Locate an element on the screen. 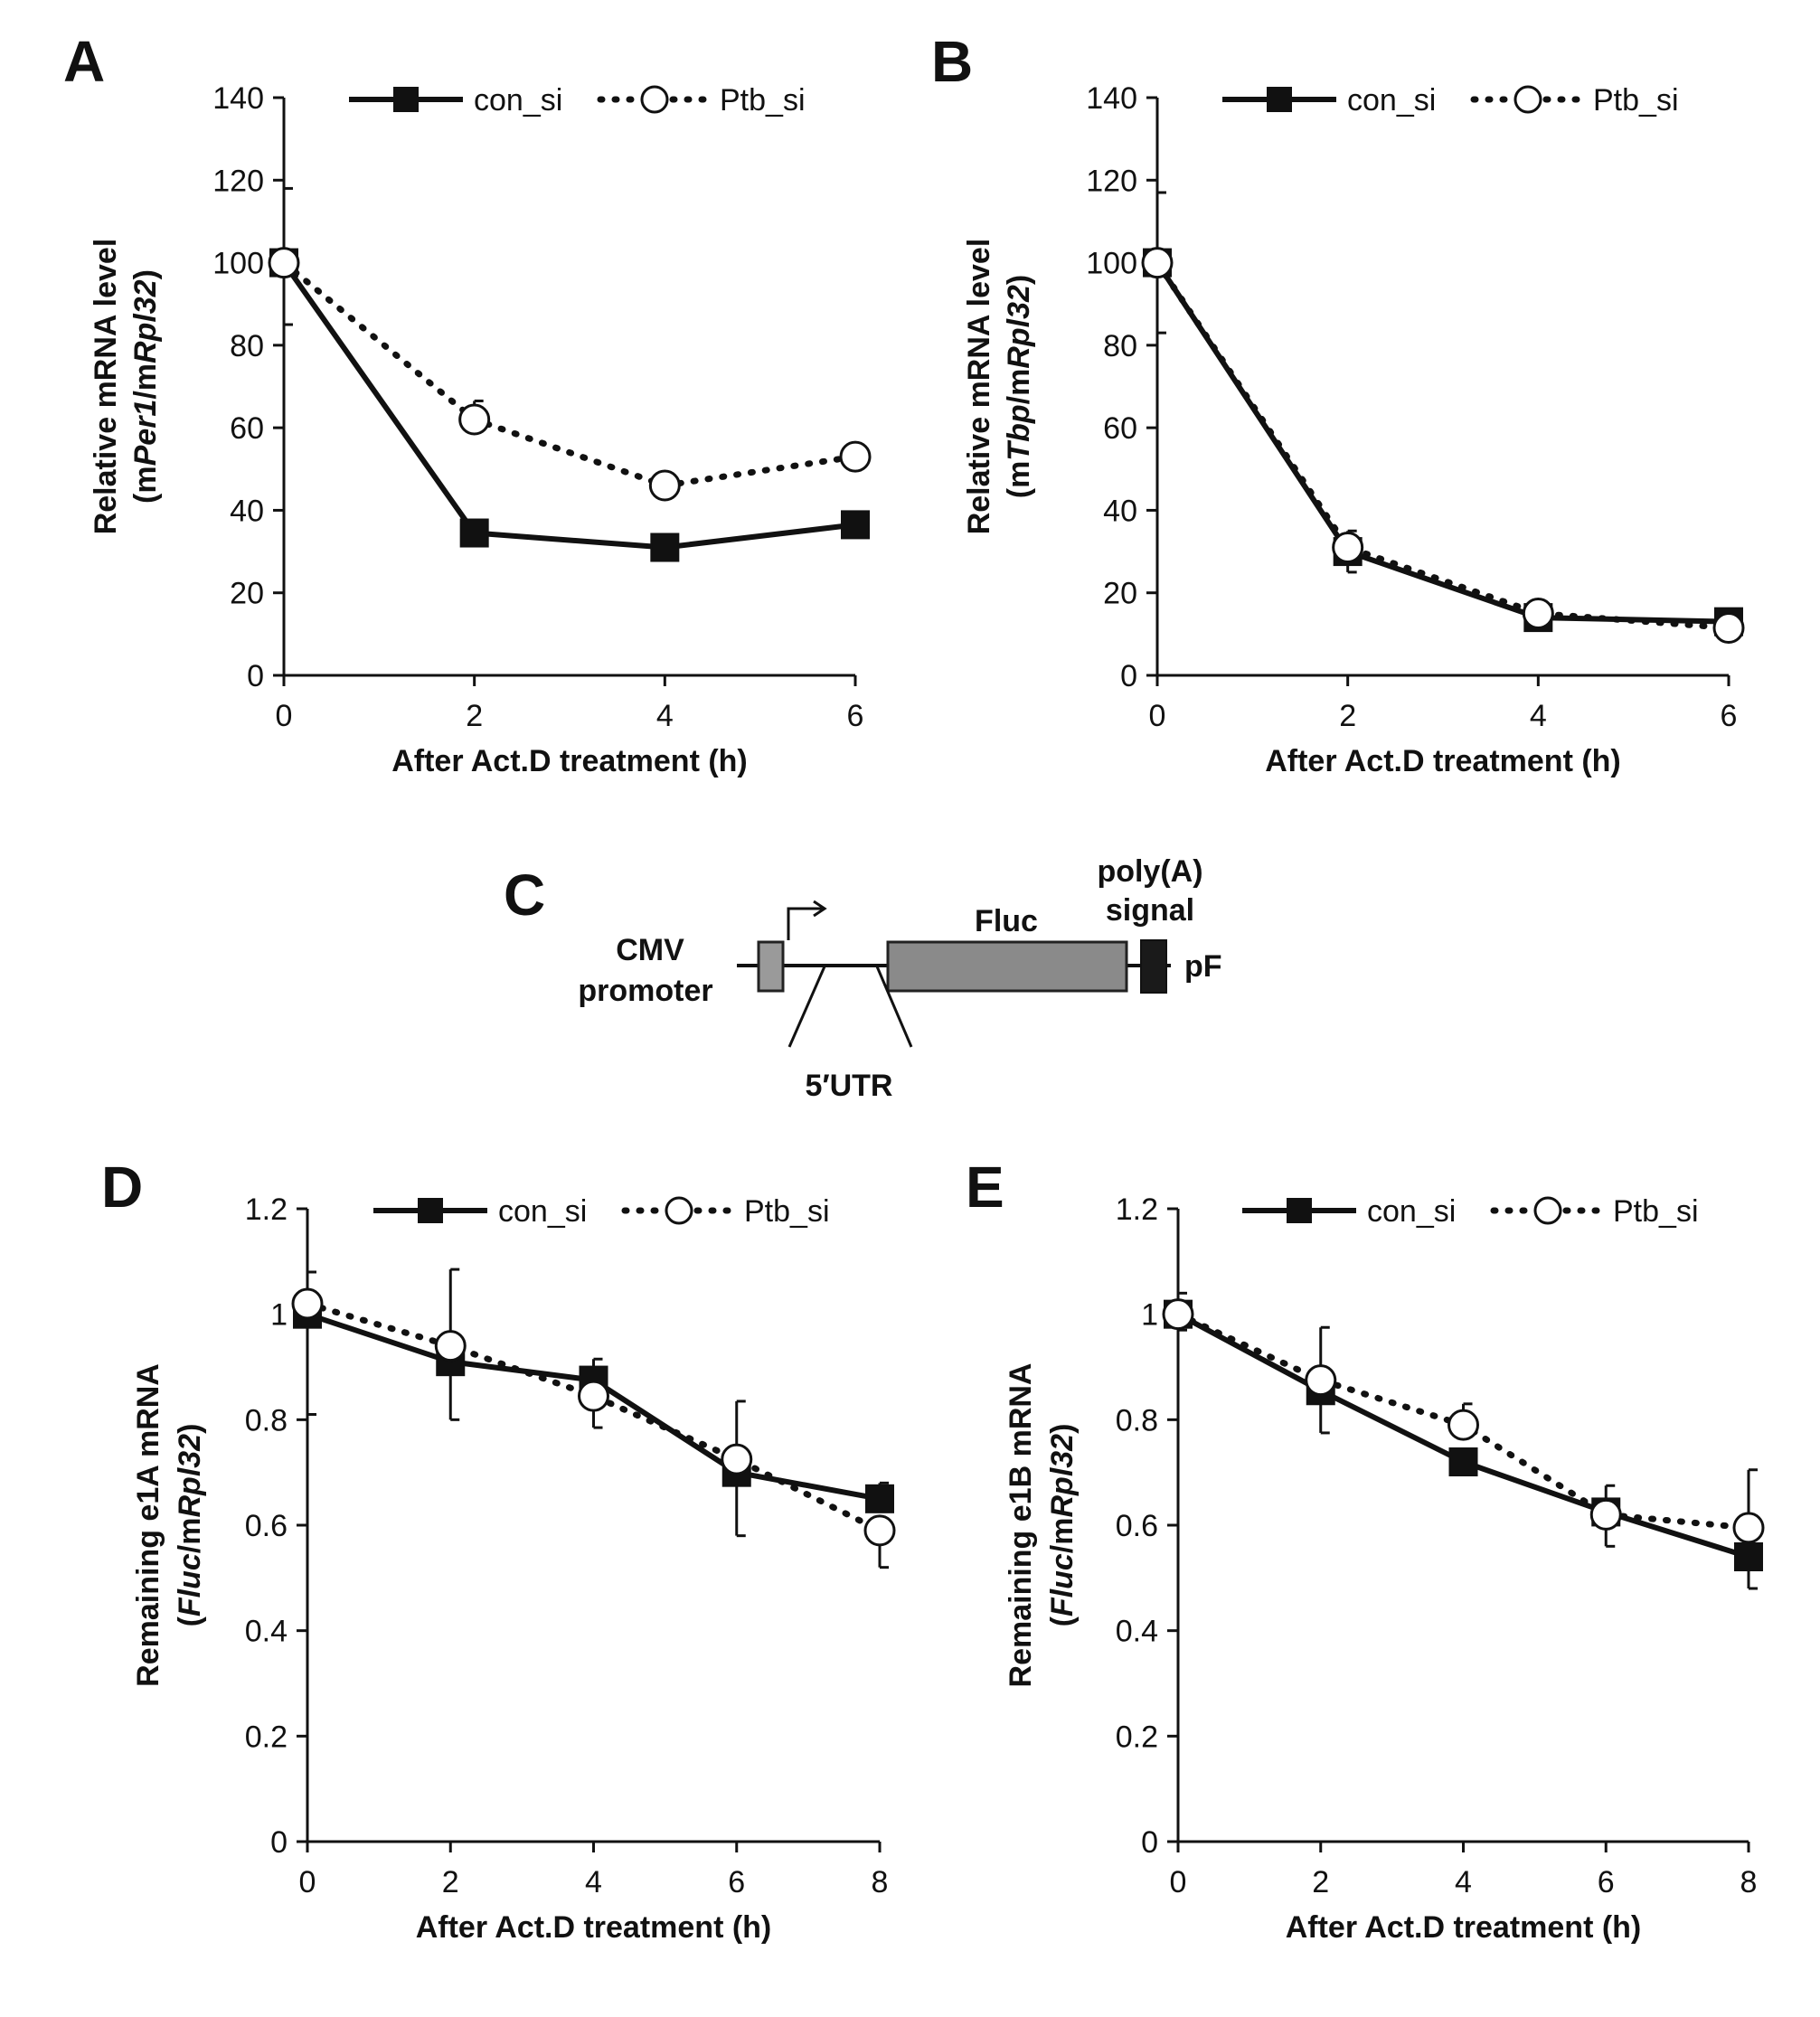 This screenshot has height=2017, width=1820. utr-label: 5′UTR is located at coordinates (849, 1086).